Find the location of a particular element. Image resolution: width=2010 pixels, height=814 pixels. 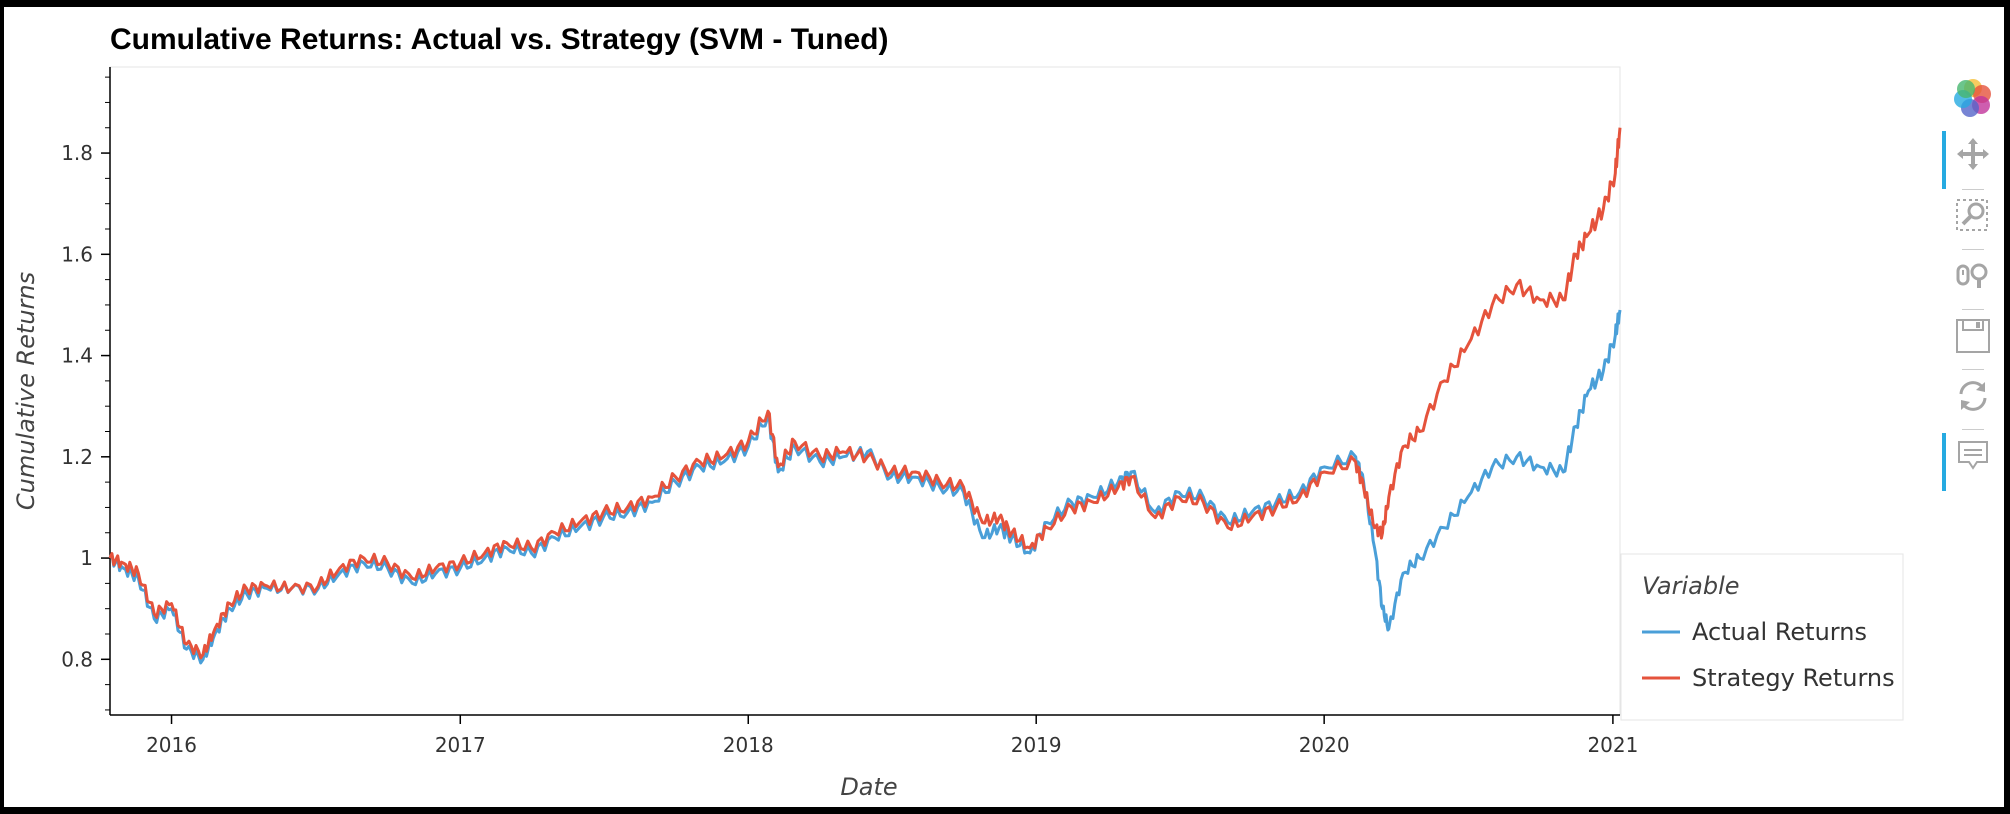

legend-box is located at coordinates (1762, 637).